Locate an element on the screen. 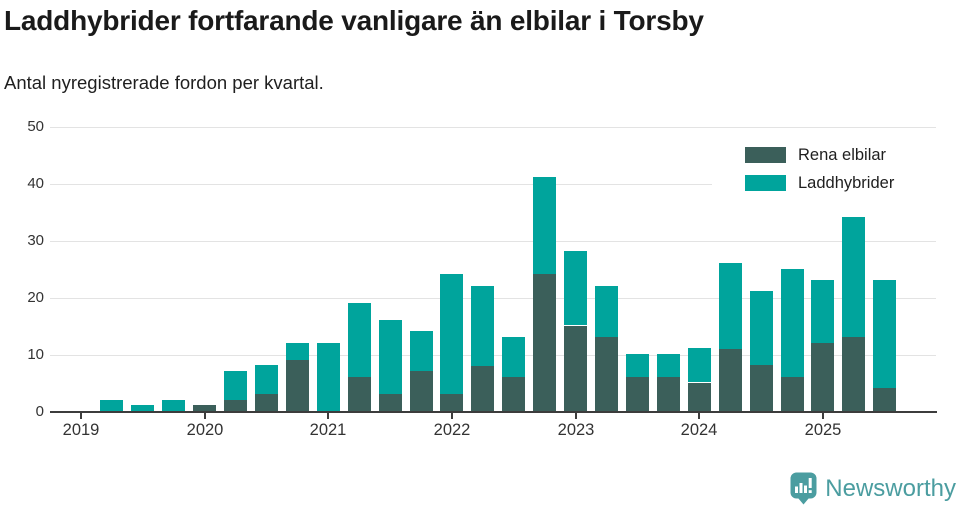 This screenshot has height=505, width=960. chart-subtitle: Antal nyregistrerade fordon per kvartal. is located at coordinates (164, 82).